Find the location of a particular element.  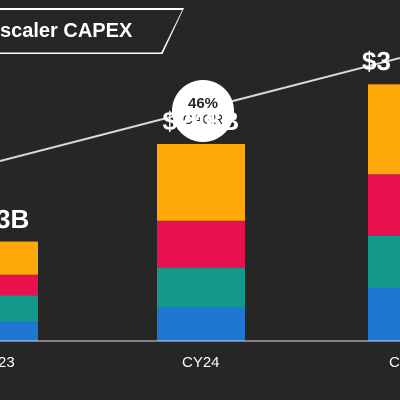

cagr-label: CAGR is located at coordinates (203, 118).